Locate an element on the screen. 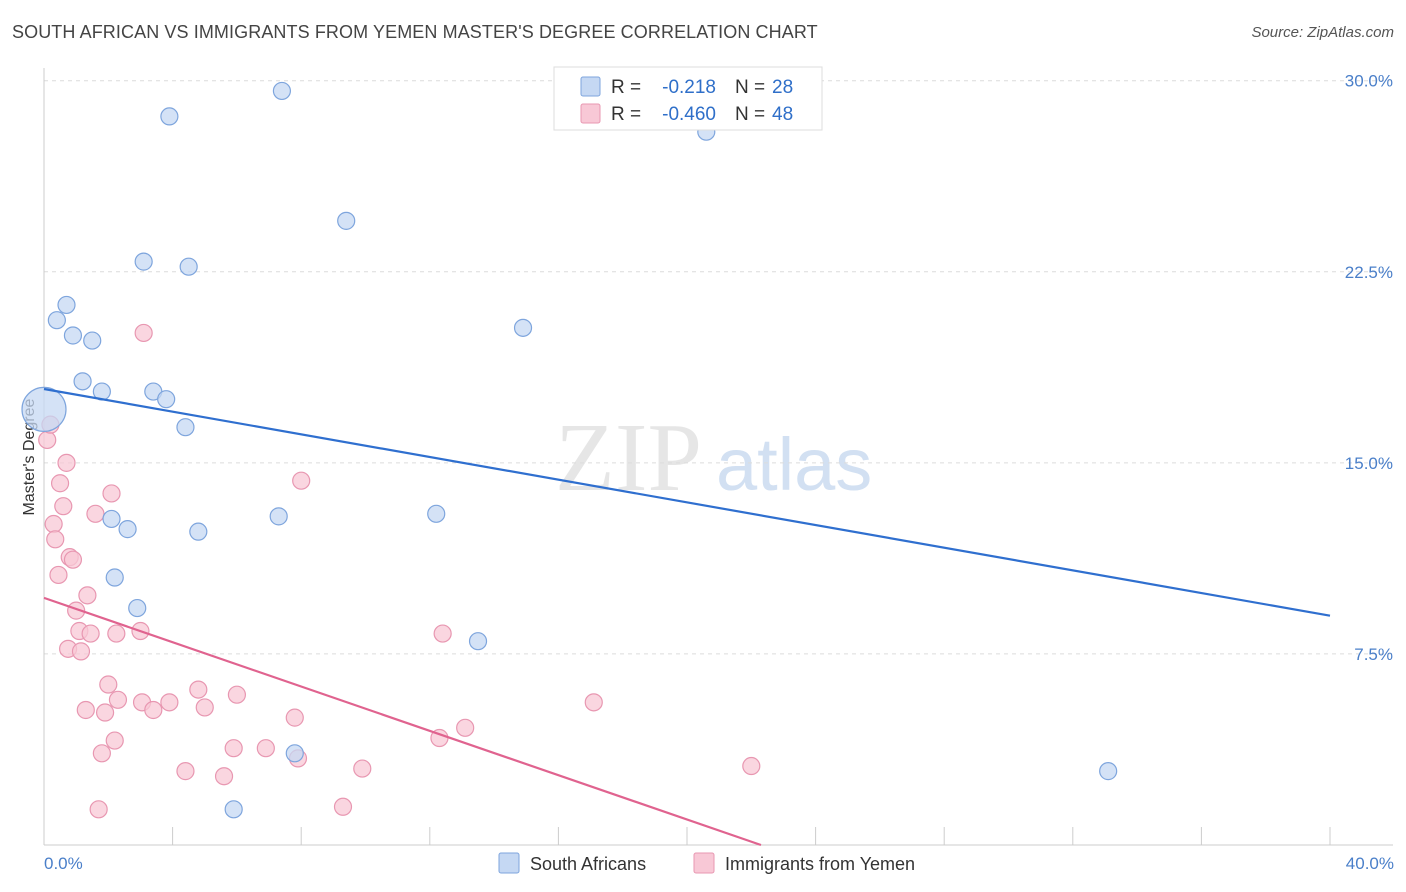 The width and height of the screenshot is (1406, 892). legend-r-label-blue: R = is located at coordinates (626, 87).